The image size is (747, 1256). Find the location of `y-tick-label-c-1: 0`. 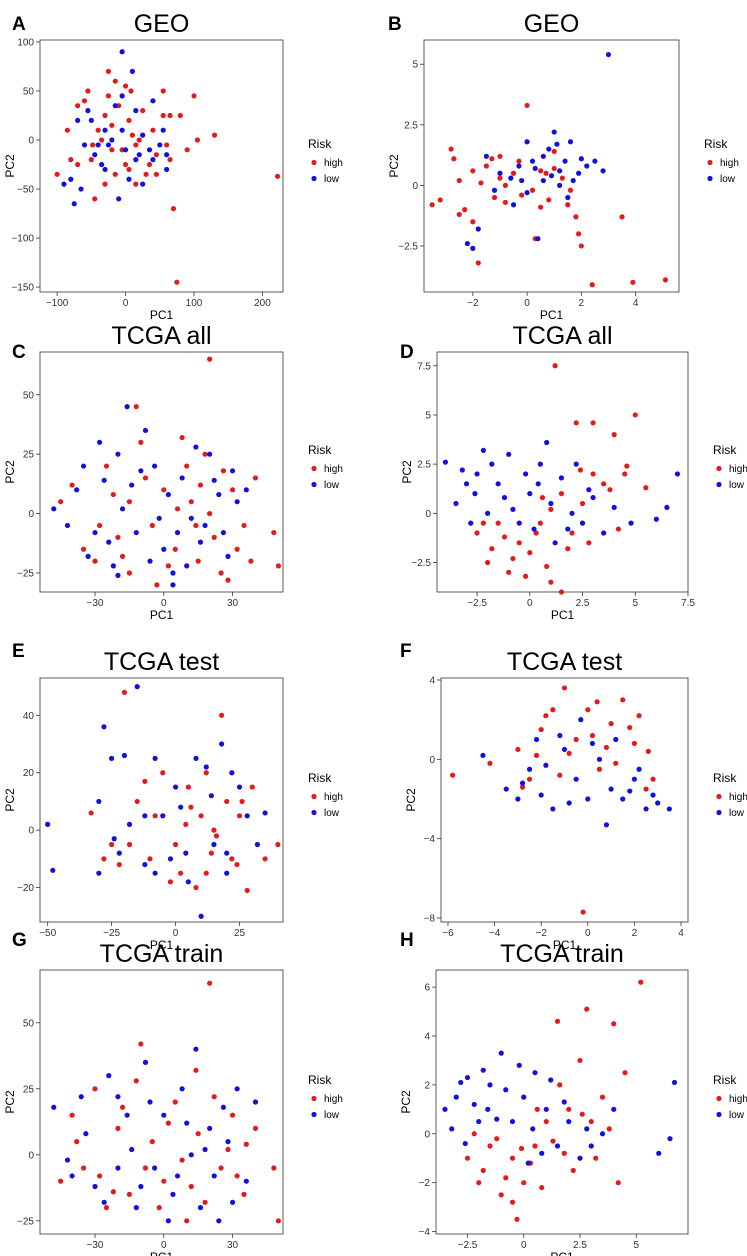

y-tick-label-c-1: 0 is located at coordinates (31, 514).